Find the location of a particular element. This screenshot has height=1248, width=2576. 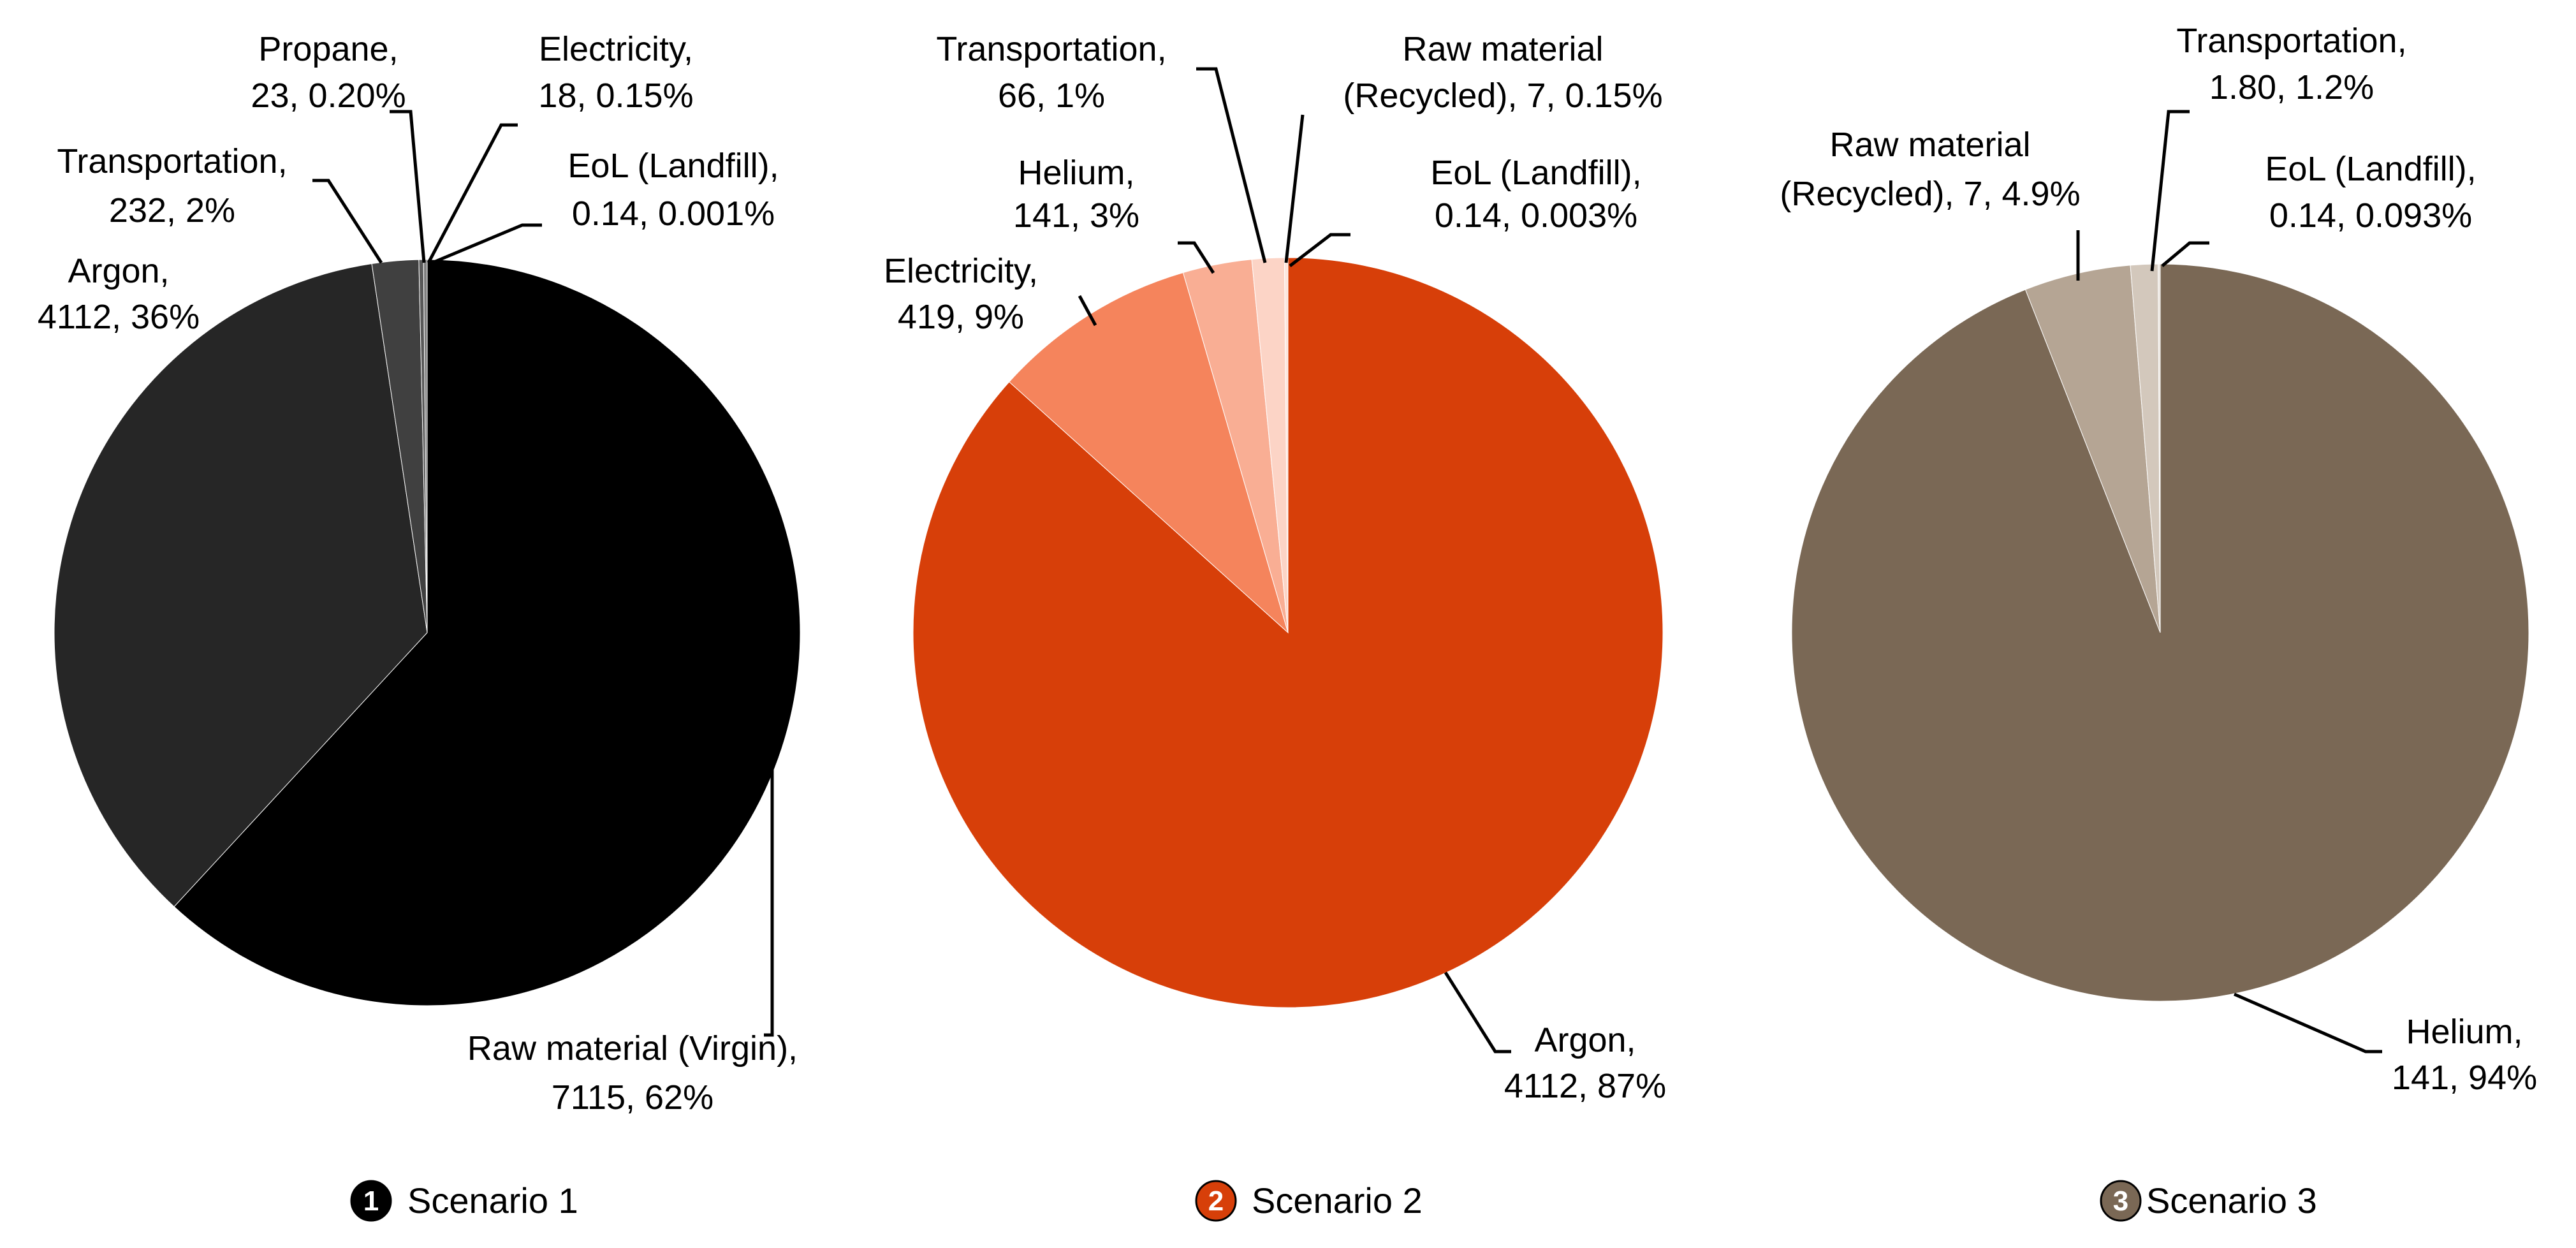

legend-scenario-2: 2 Scenario 2 is located at coordinates (1309, 1201).